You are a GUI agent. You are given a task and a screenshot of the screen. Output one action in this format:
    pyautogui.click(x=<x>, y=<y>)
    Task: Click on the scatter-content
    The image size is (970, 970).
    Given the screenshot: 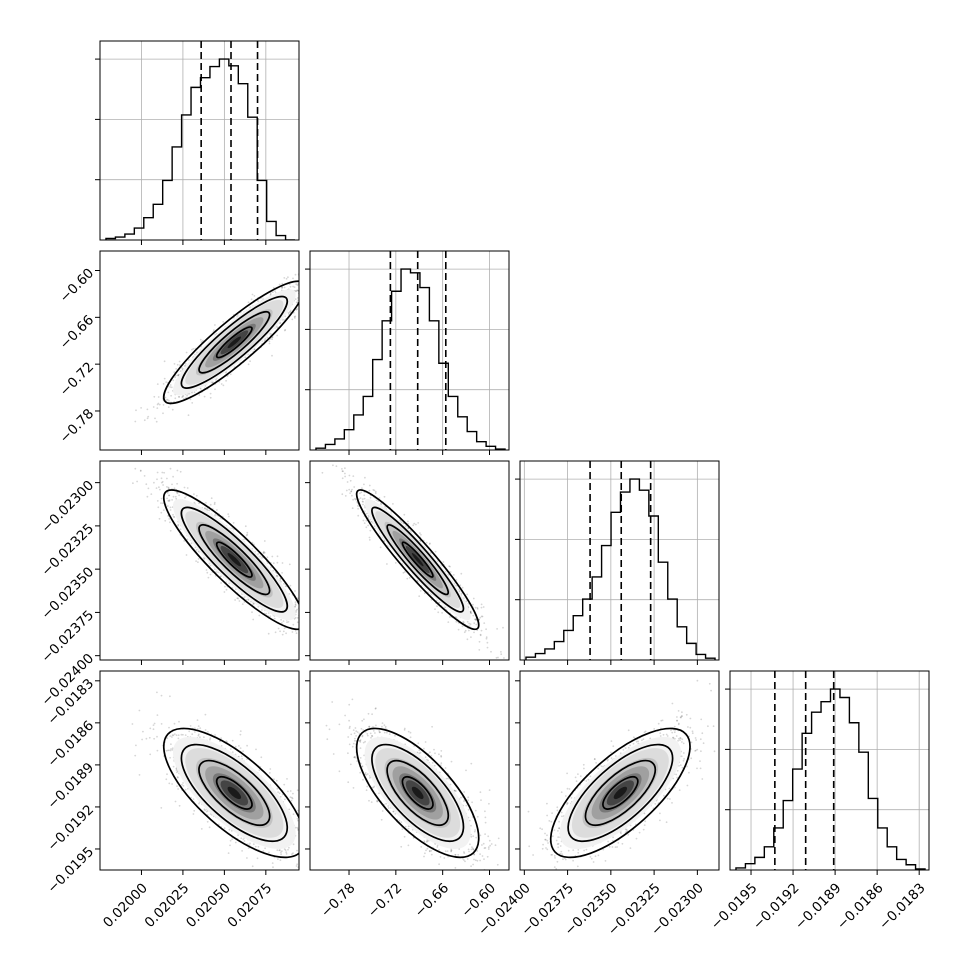 What is the action you would take?
    pyautogui.click(x=215, y=780)
    